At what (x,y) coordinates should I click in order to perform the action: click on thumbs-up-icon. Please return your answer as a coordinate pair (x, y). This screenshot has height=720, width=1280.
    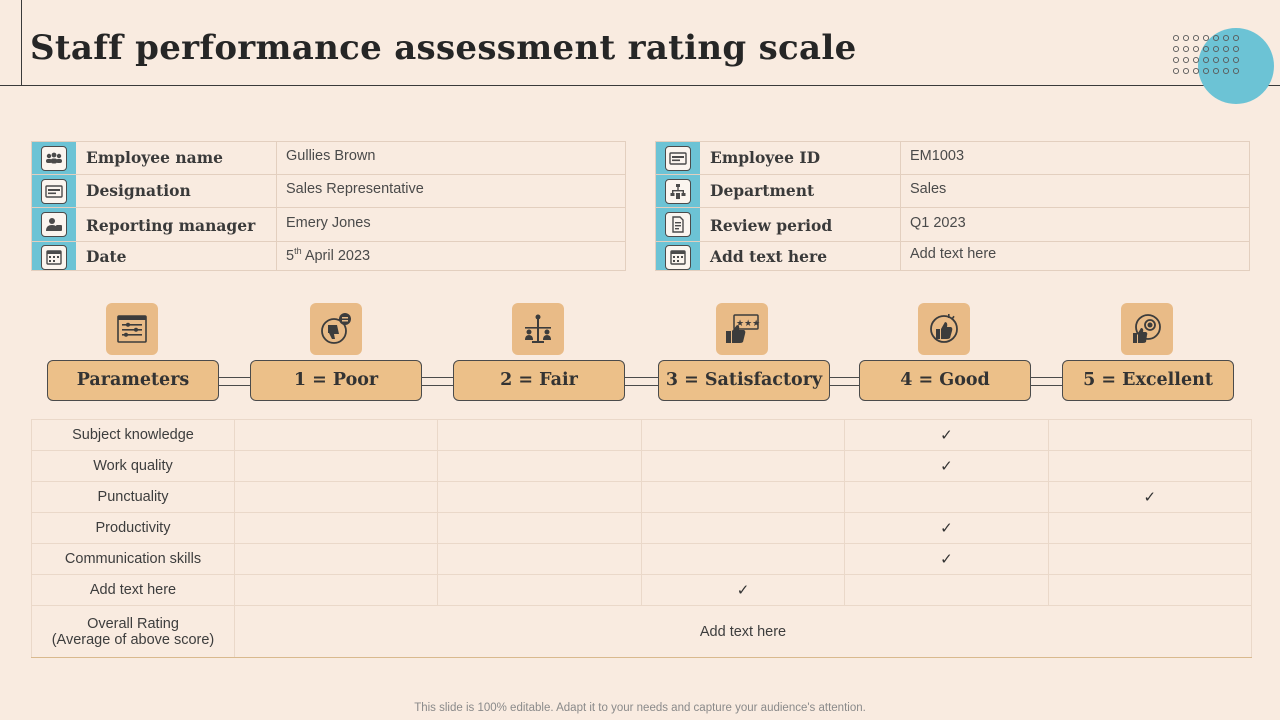
    Looking at the image, I should click on (944, 329).